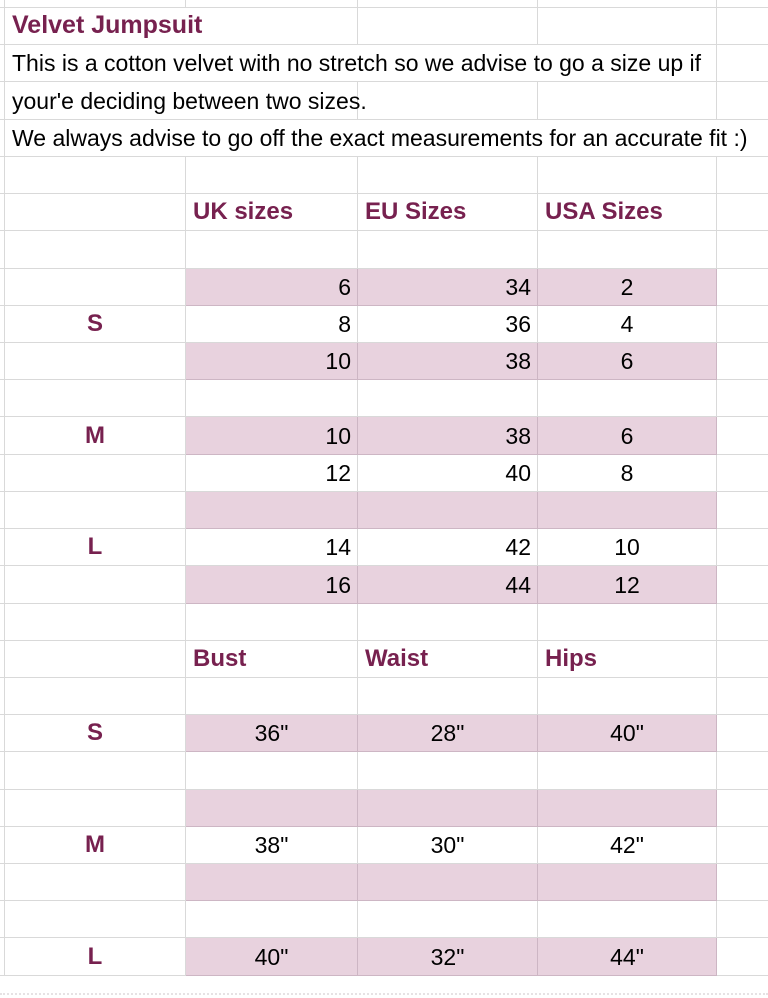 The height and width of the screenshot is (998, 768). Describe the element at coordinates (742, 957) in the screenshot. I see `cell-E26` at that location.